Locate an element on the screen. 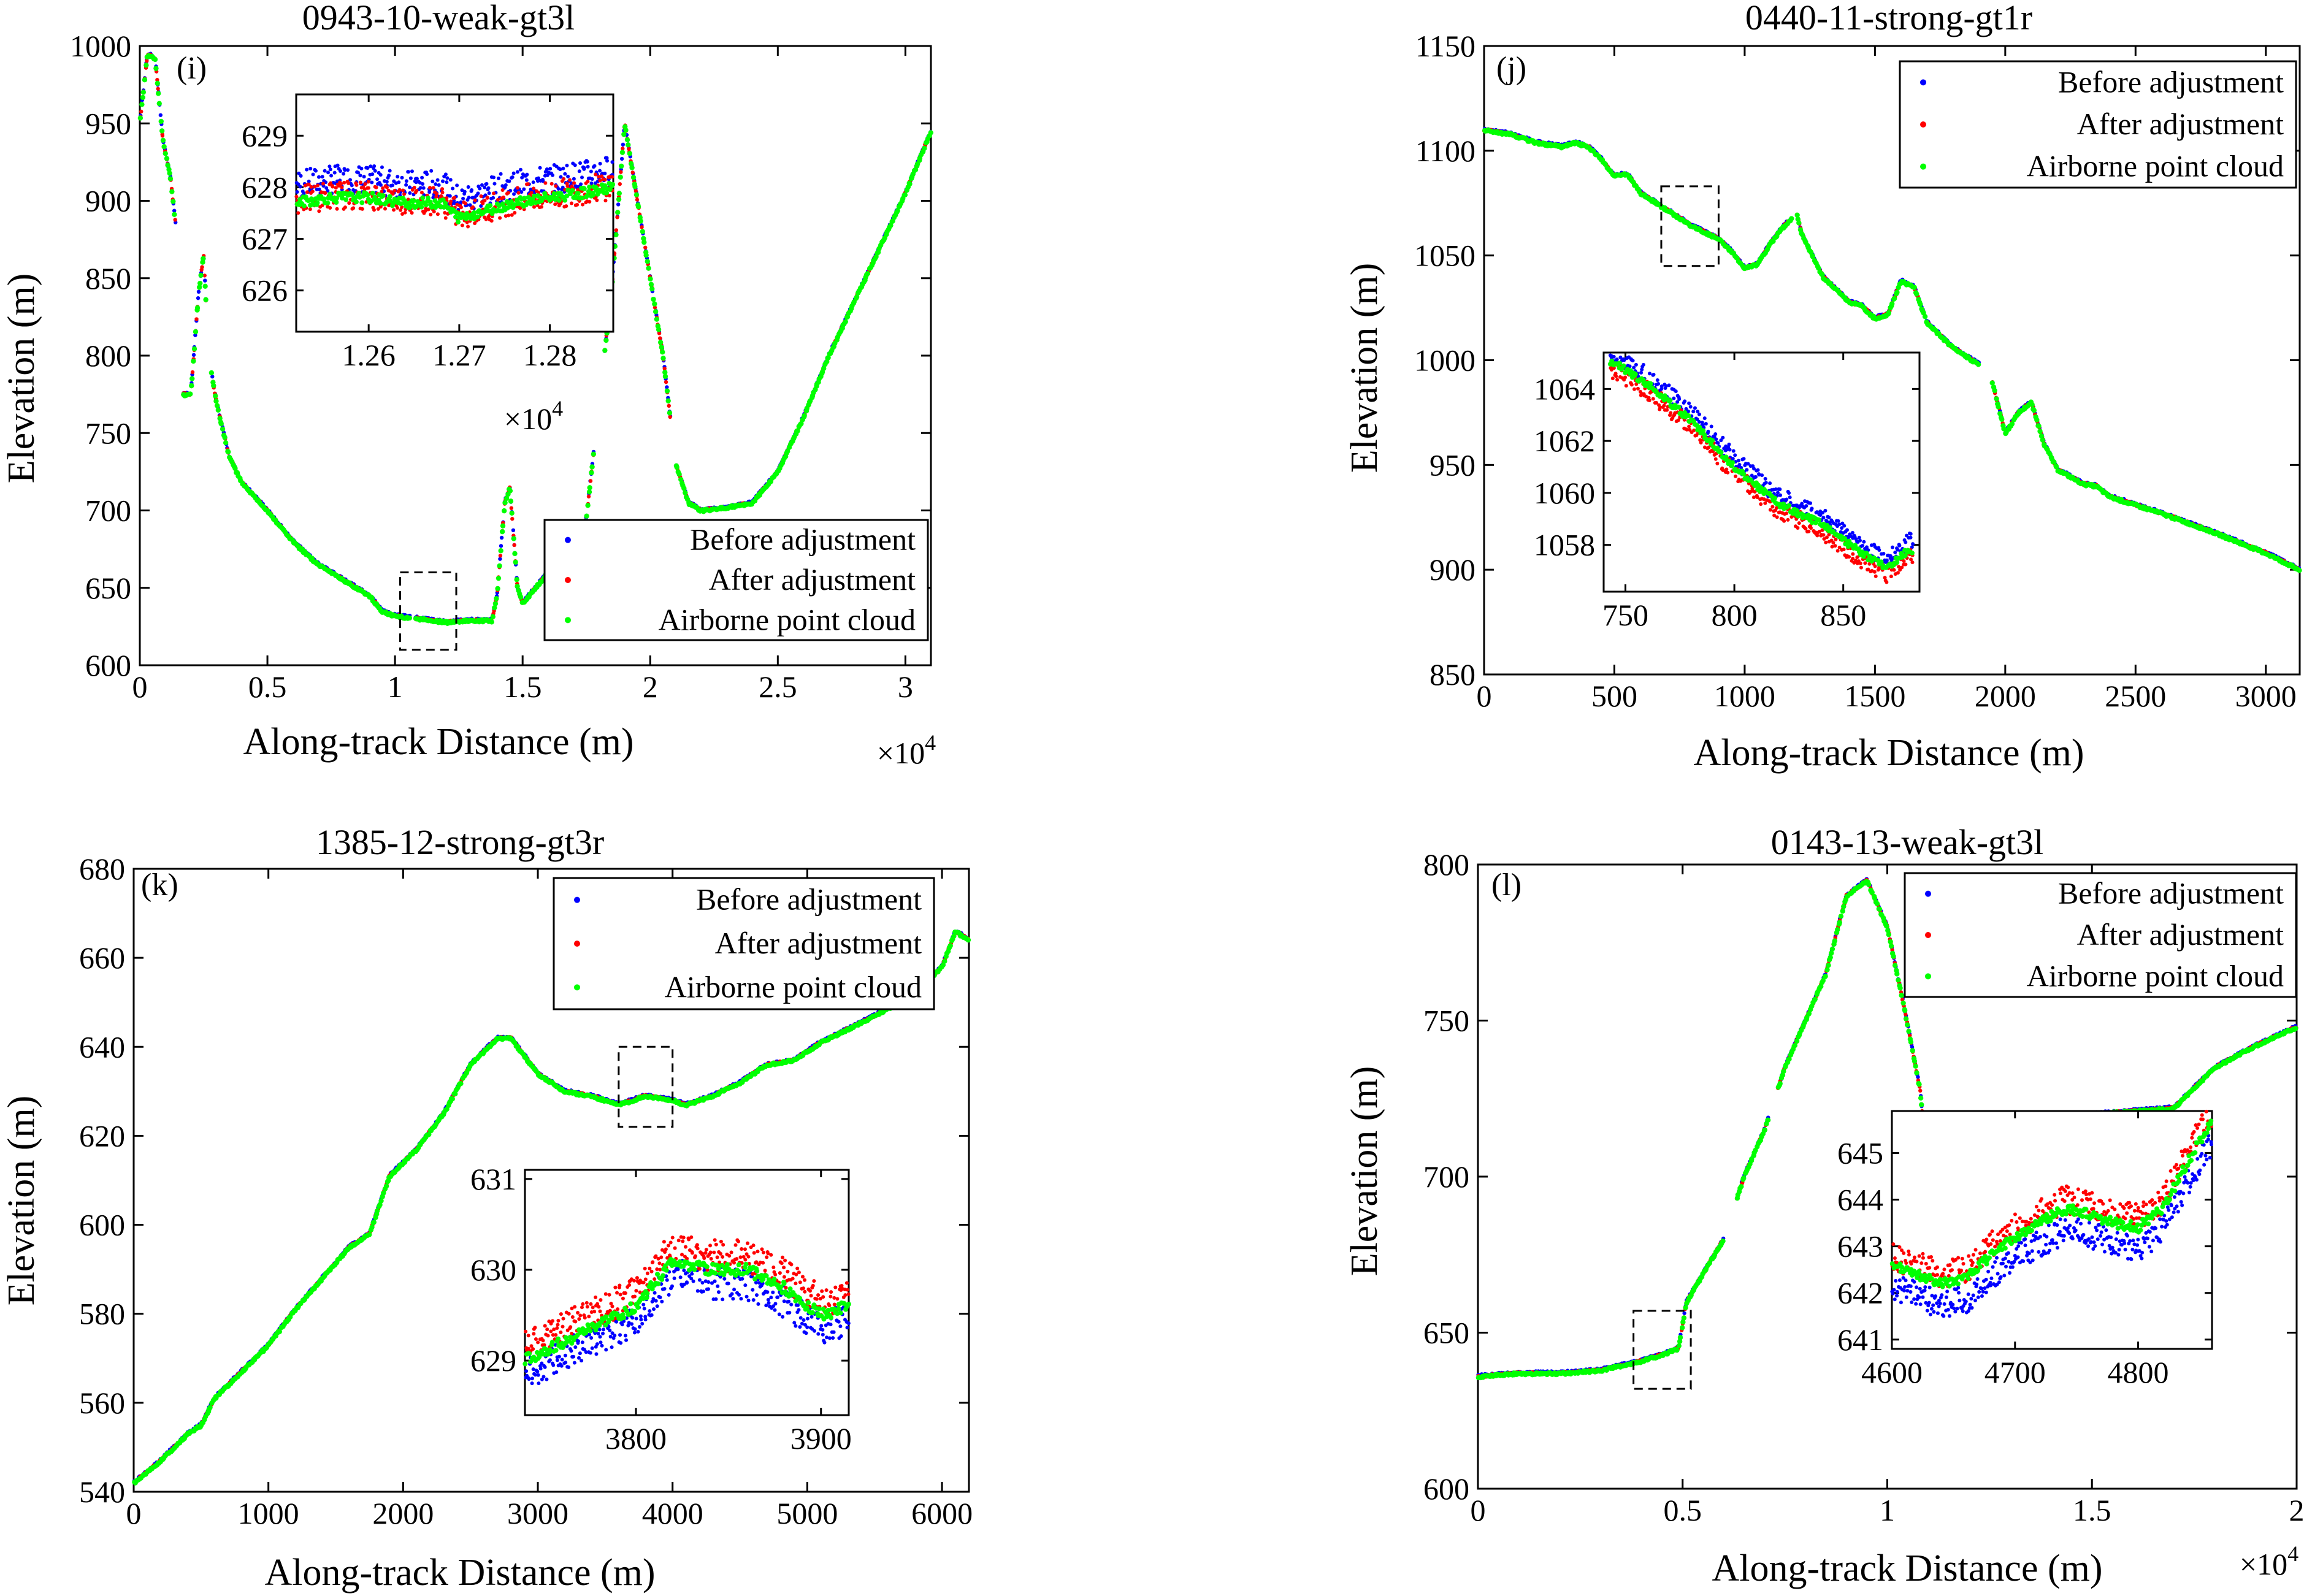  x-tick-label: 3 is located at coordinates (905, 687).